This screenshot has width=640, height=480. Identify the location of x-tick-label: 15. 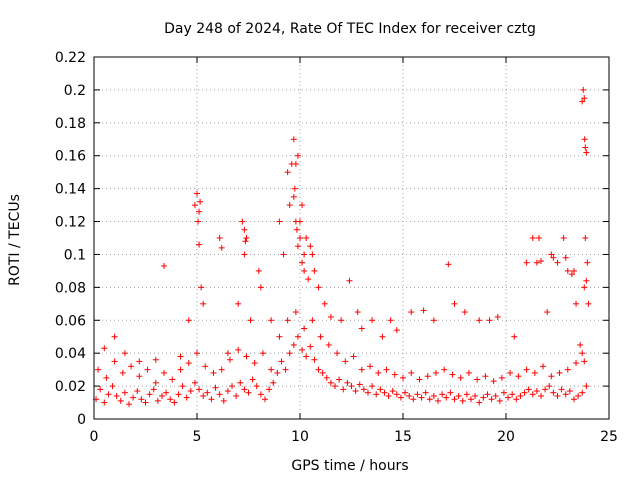
(403, 437).